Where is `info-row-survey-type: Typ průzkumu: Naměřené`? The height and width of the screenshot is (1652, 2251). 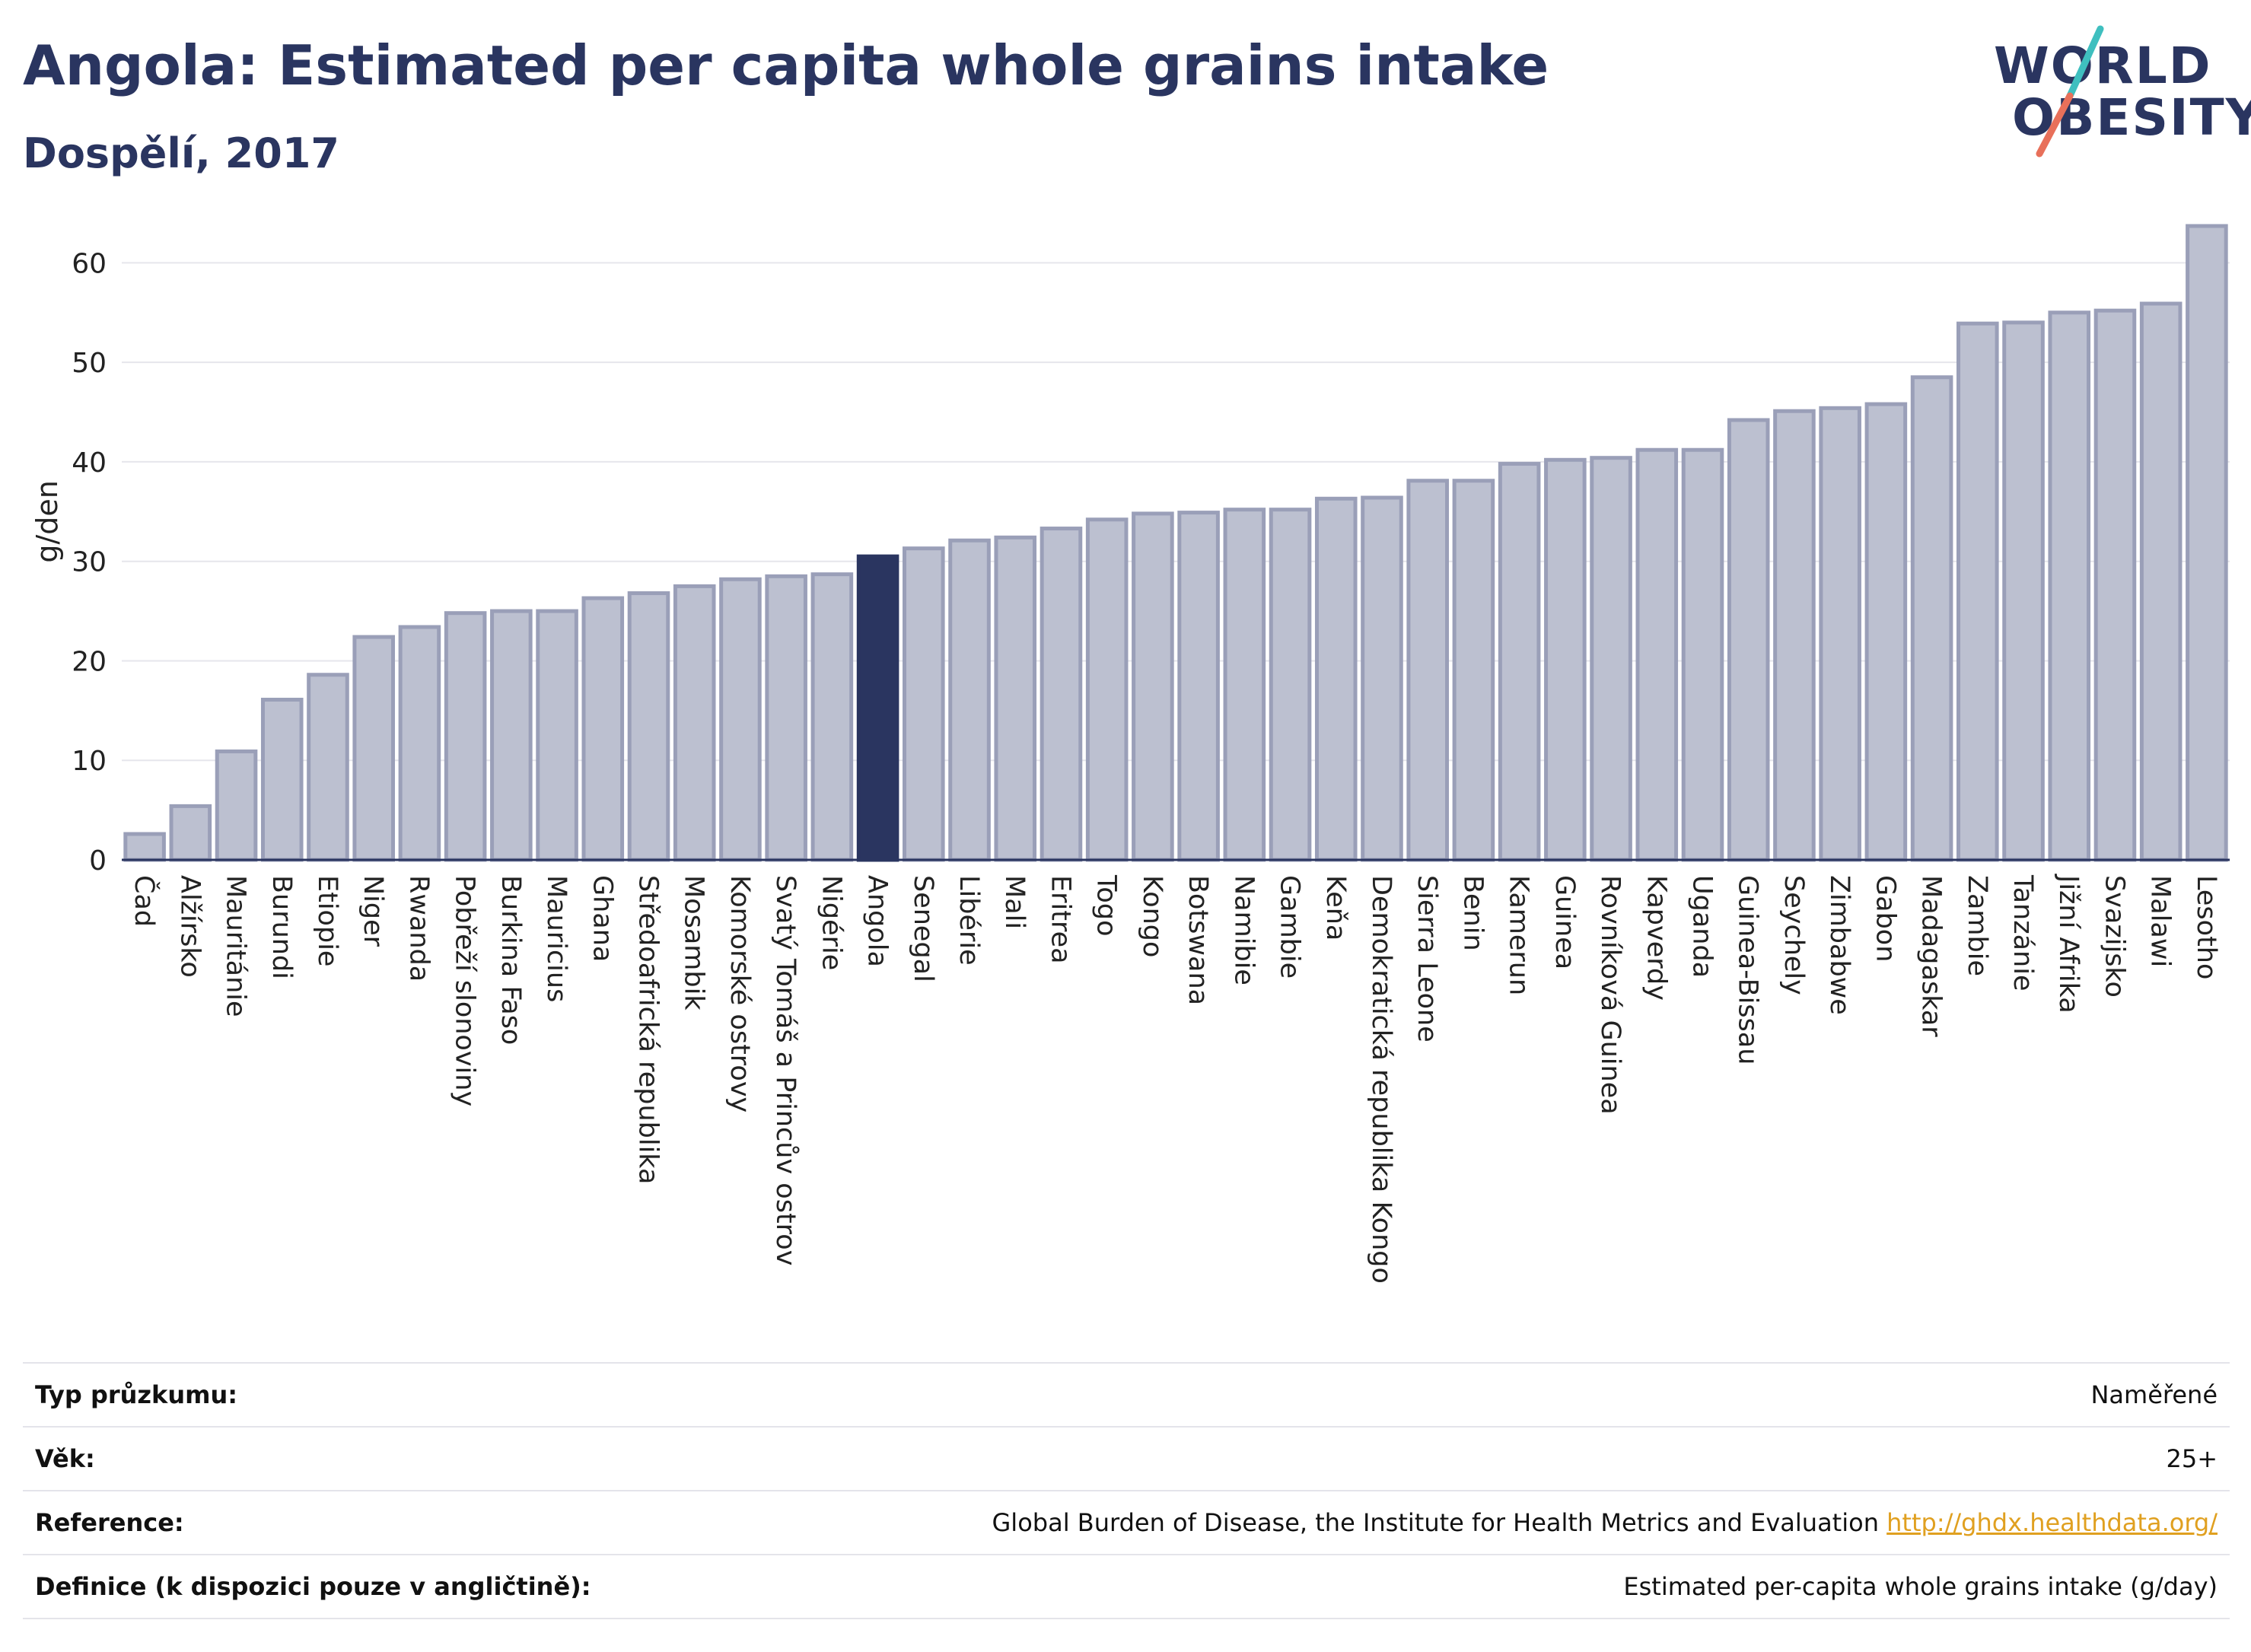 info-row-survey-type: Typ průzkumu: Naměřené is located at coordinates (1126, 1394).